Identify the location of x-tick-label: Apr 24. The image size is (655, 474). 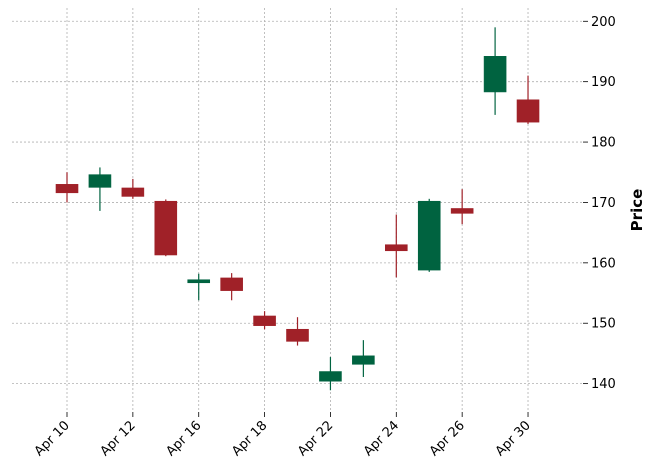
(381, 438).